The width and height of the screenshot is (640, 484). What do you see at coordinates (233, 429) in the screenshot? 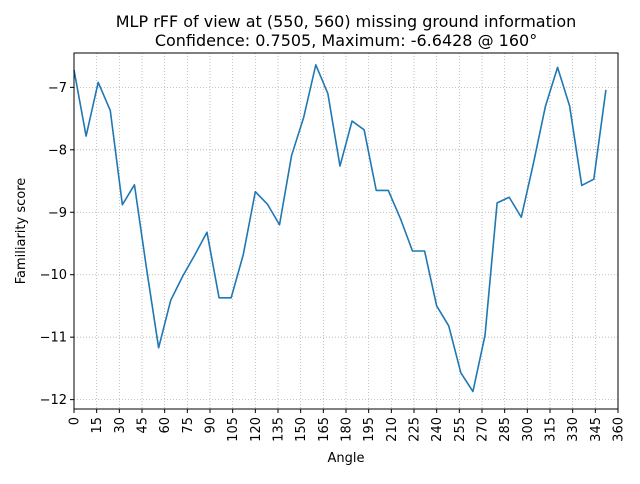
I see `x-tick-label: 105` at bounding box center [233, 429].